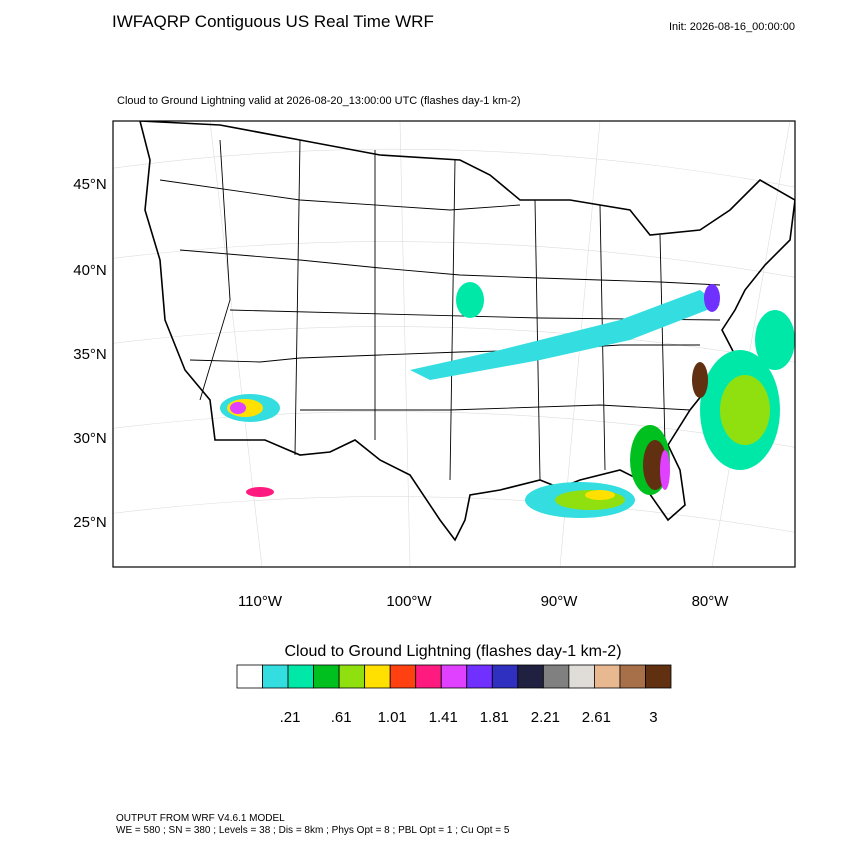 The height and width of the screenshot is (850, 850). I want to click on lat-label: 40°N, so click(90, 270).